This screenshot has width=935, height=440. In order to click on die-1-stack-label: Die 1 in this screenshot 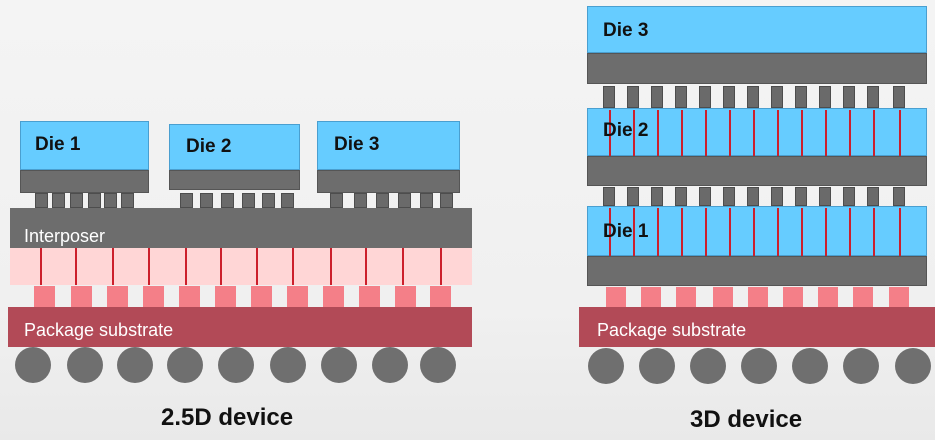, I will do `click(626, 231)`.